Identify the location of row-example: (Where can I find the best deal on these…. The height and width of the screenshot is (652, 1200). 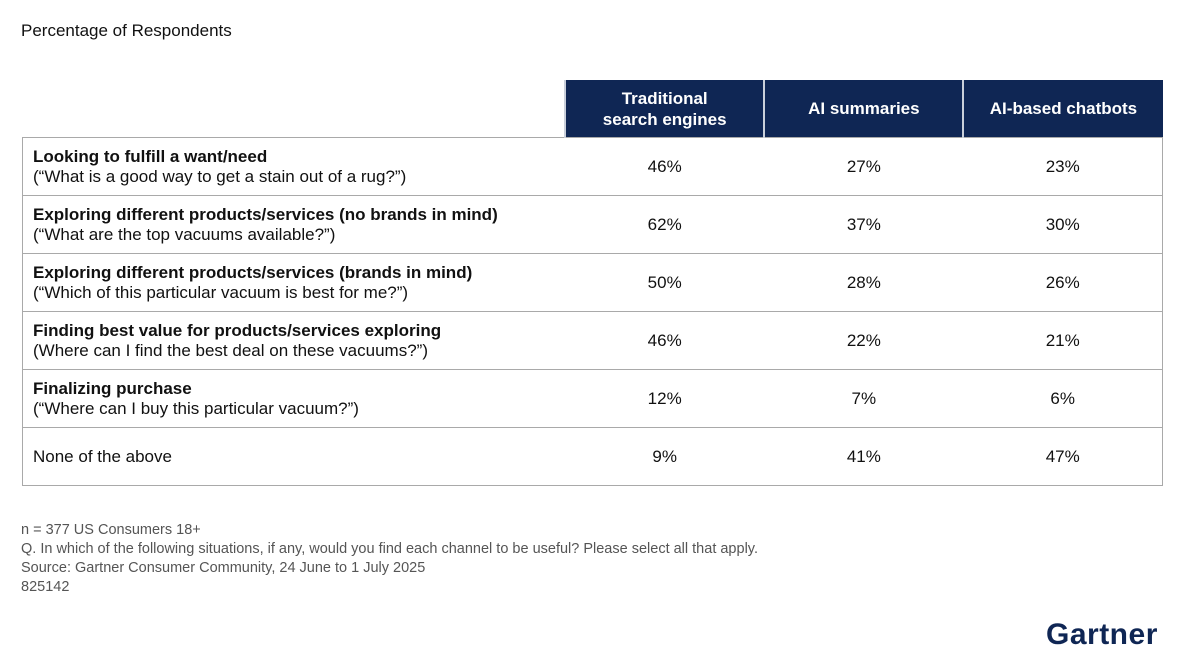
(230, 350).